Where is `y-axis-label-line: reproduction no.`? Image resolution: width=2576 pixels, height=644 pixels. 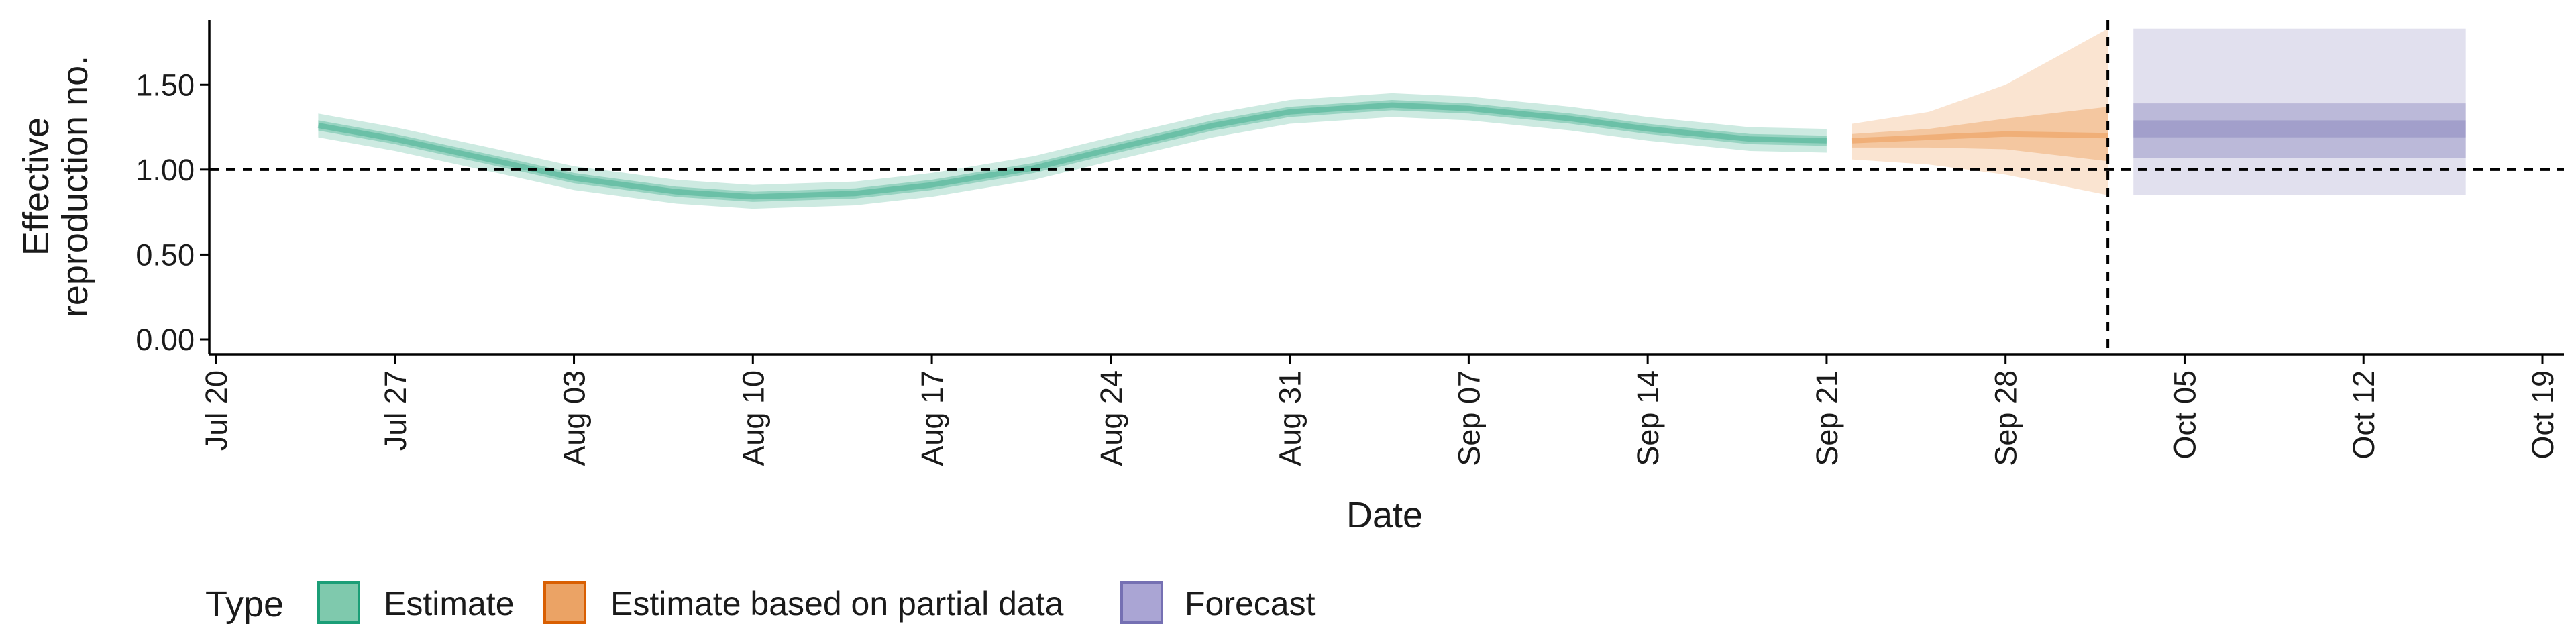
y-axis-label-line: reproduction no. is located at coordinates (75, 186).